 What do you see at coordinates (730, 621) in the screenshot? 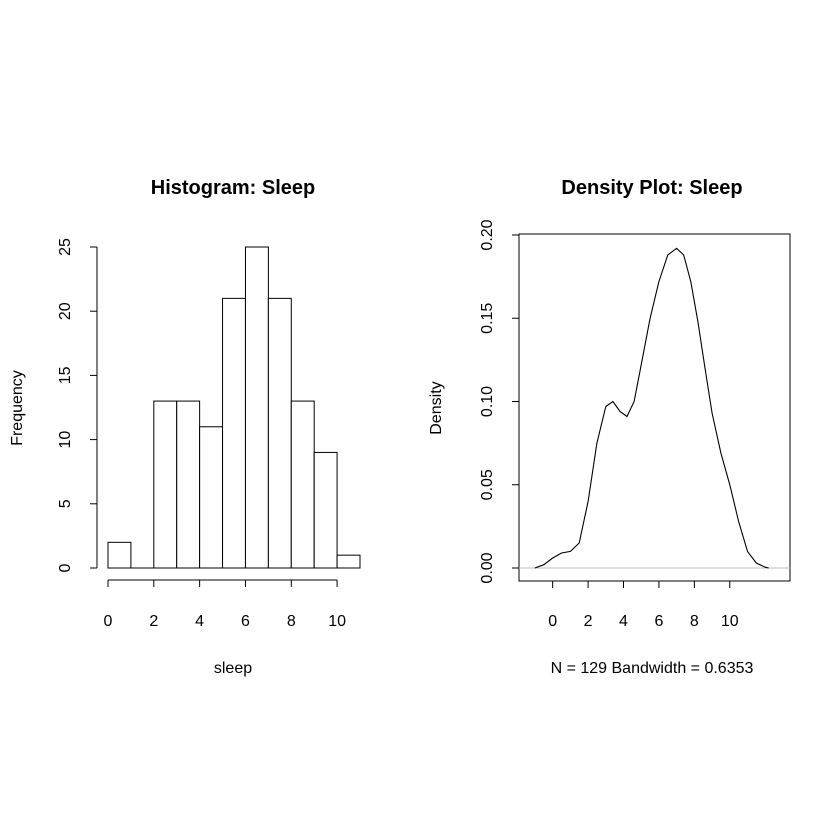
I see `density-x-tick-label: 10` at bounding box center [730, 621].